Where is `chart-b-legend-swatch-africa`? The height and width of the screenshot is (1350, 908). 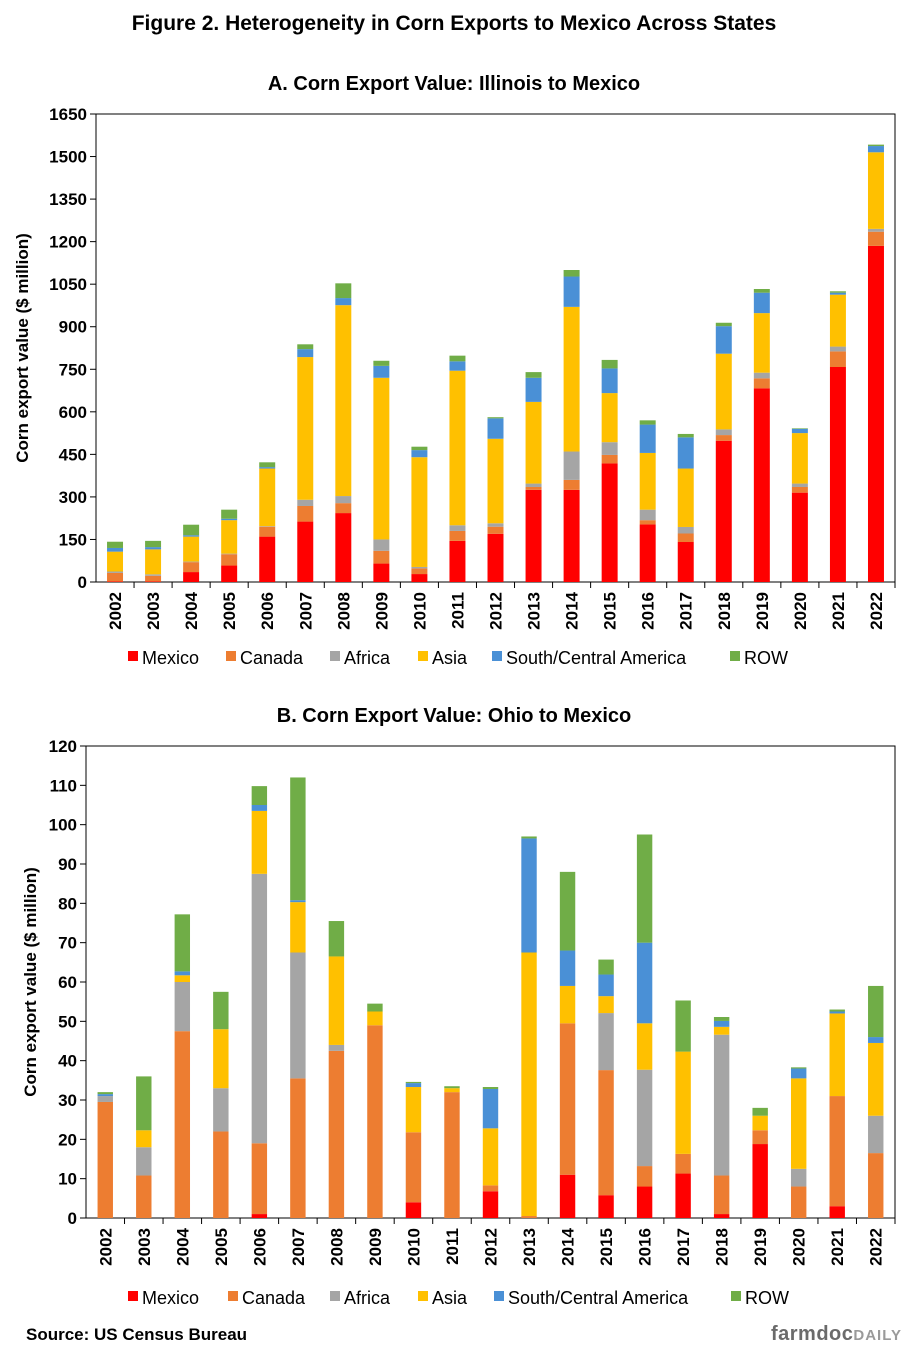 chart-b-legend-swatch-africa is located at coordinates (335, 1296).